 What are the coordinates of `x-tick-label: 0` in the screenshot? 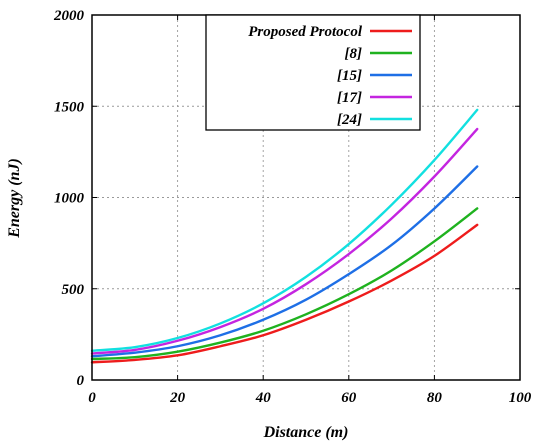 It's located at (92, 398).